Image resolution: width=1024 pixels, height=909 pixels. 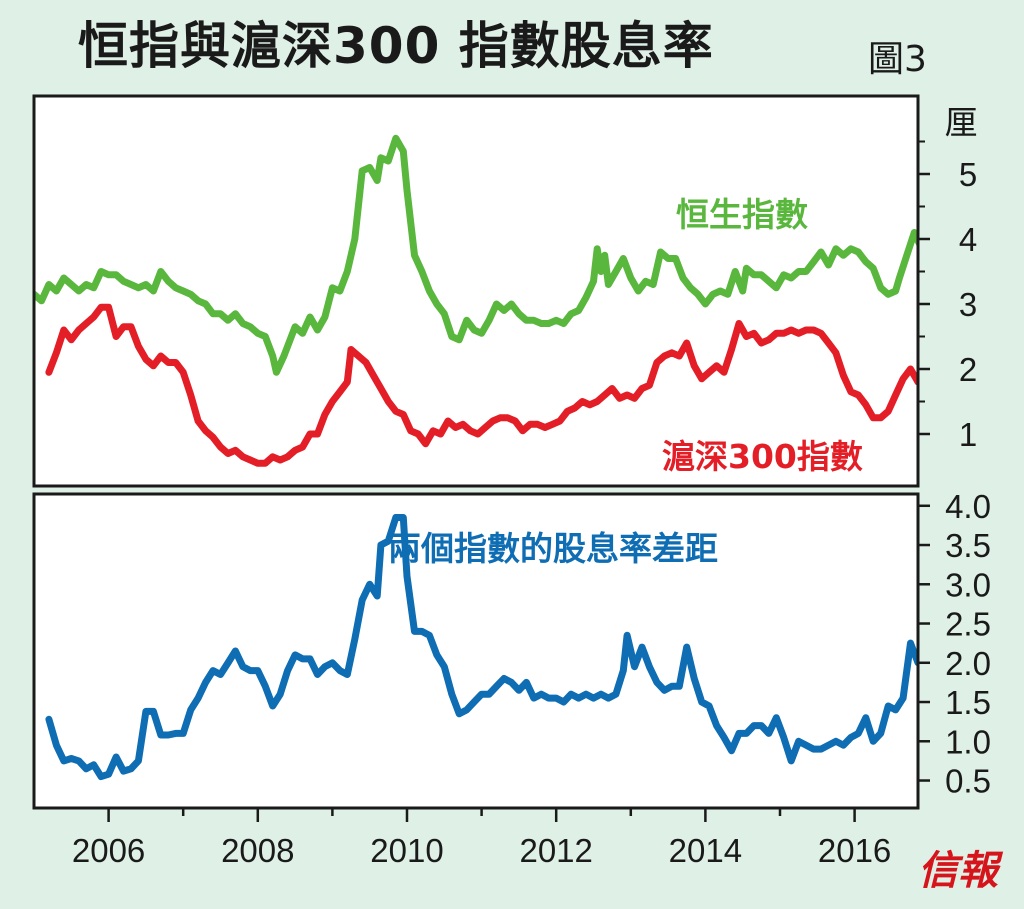 I want to click on series-label-spread: 兩個指數的股息率差距, so click(x=553, y=548).